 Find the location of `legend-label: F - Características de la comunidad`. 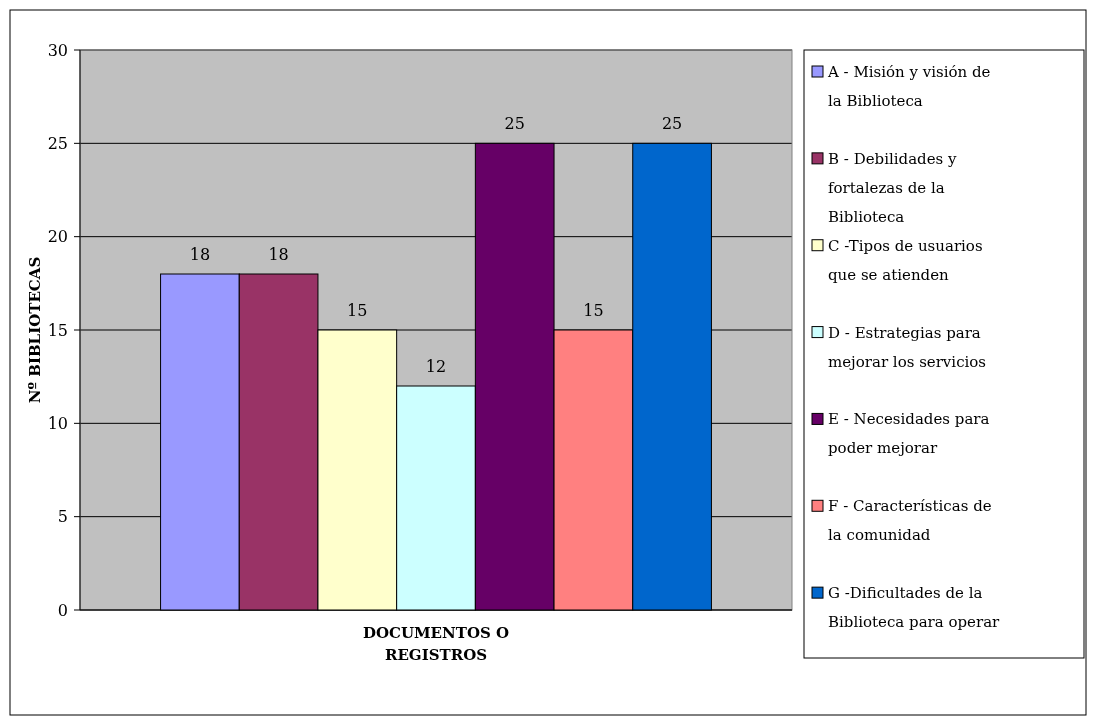

legend-label: F - Características de la comunidad is located at coordinates (910, 521).